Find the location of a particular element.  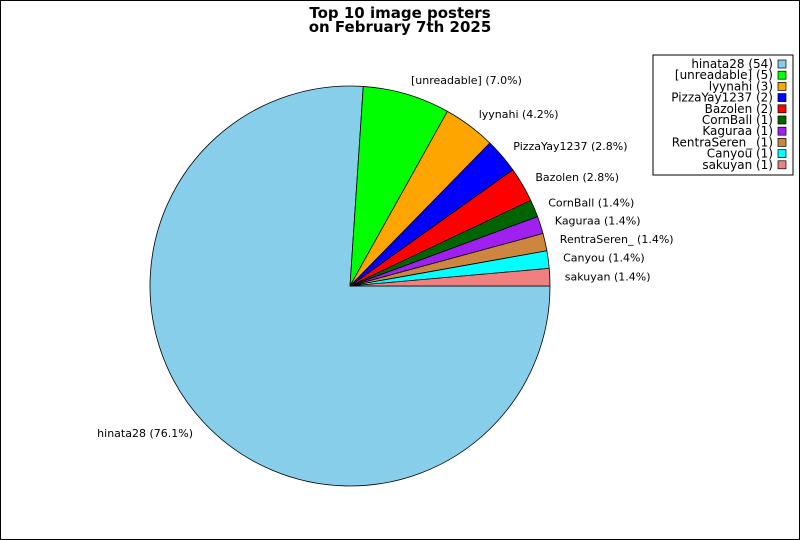

legend-entry: CornBall (1) is located at coordinates (737, 120).